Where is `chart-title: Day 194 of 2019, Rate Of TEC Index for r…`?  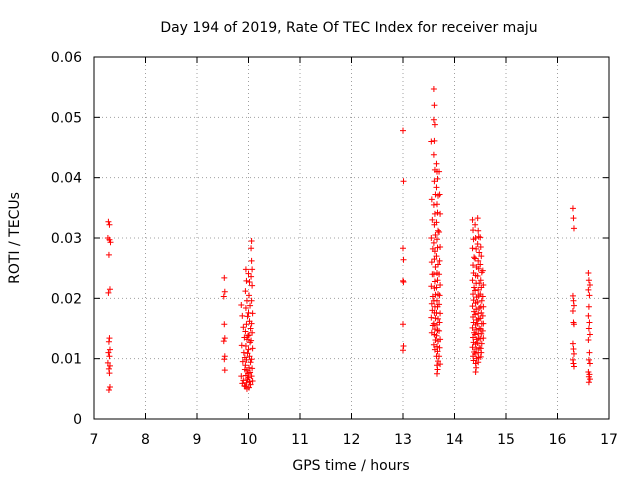
chart-title: Day 194 of 2019, Rate Of TEC Index for r… is located at coordinates (348, 28).